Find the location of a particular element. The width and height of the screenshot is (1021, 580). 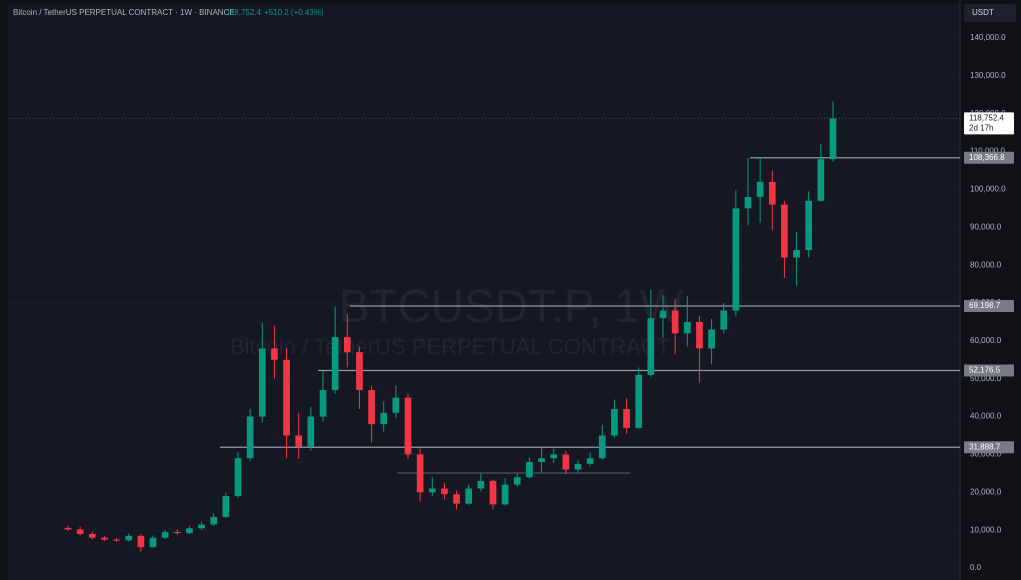

watermark-subtitle: Bitcoin / TetherUS PERPETUAL CONTRACT is located at coordinates (450, 346).